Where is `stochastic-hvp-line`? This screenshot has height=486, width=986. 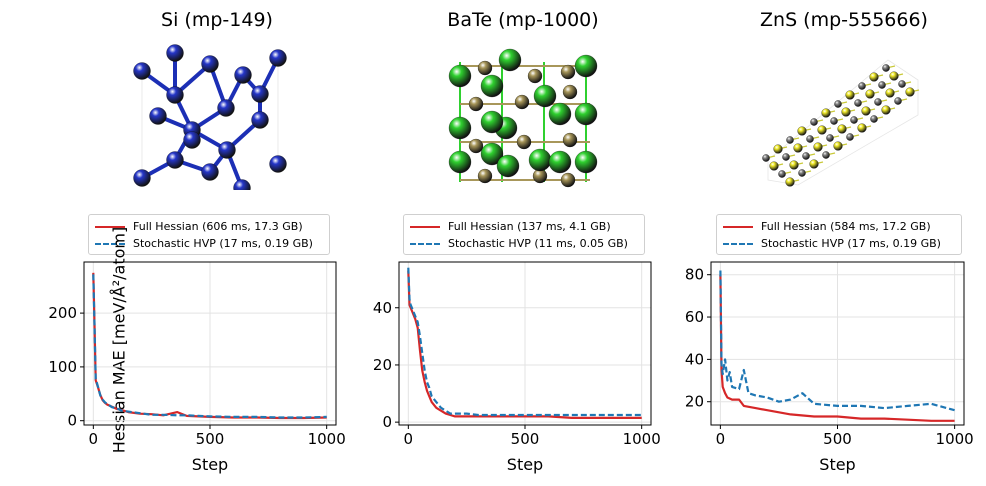 stochastic-hvp-line is located at coordinates (209, 346).